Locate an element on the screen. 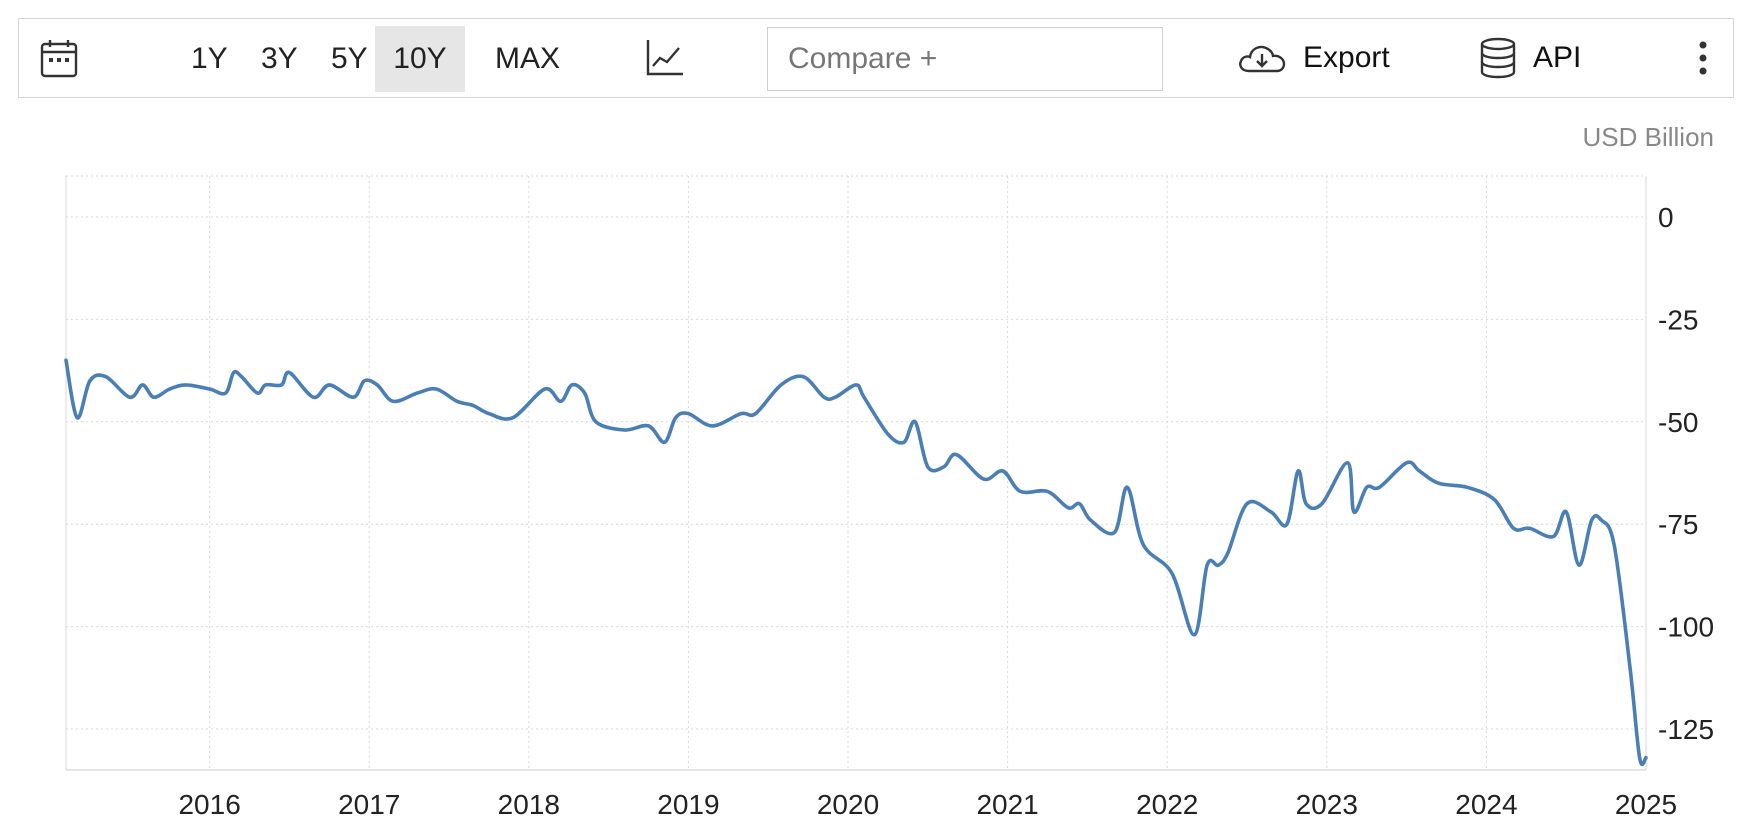 This screenshot has height=828, width=1754. y-tick-label: -125 is located at coordinates (1686, 729).